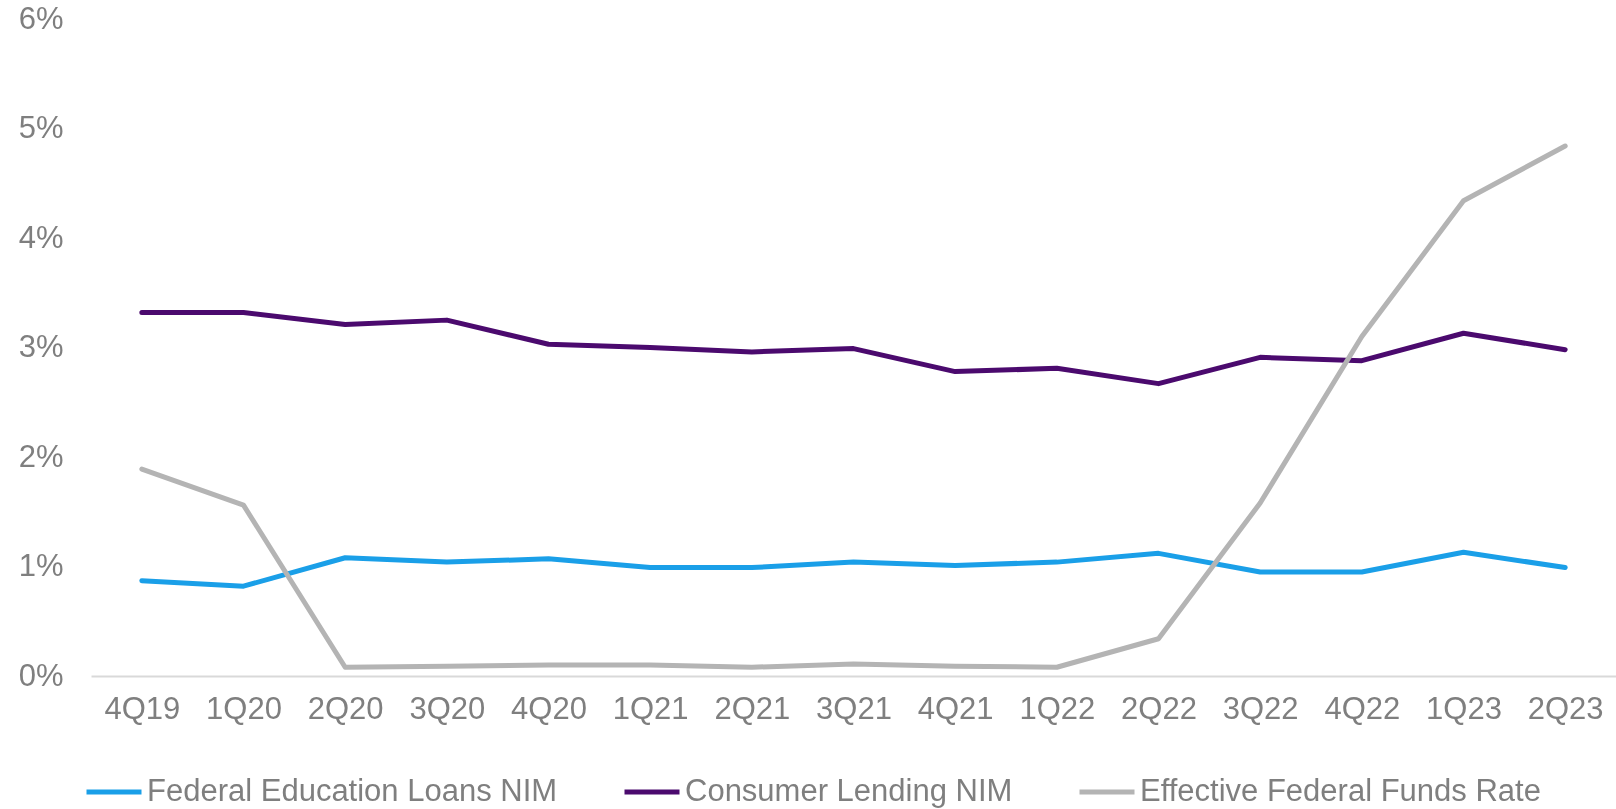  Describe the element at coordinates (650, 708) in the screenshot. I see `x-tick-label: 1Q21` at that location.